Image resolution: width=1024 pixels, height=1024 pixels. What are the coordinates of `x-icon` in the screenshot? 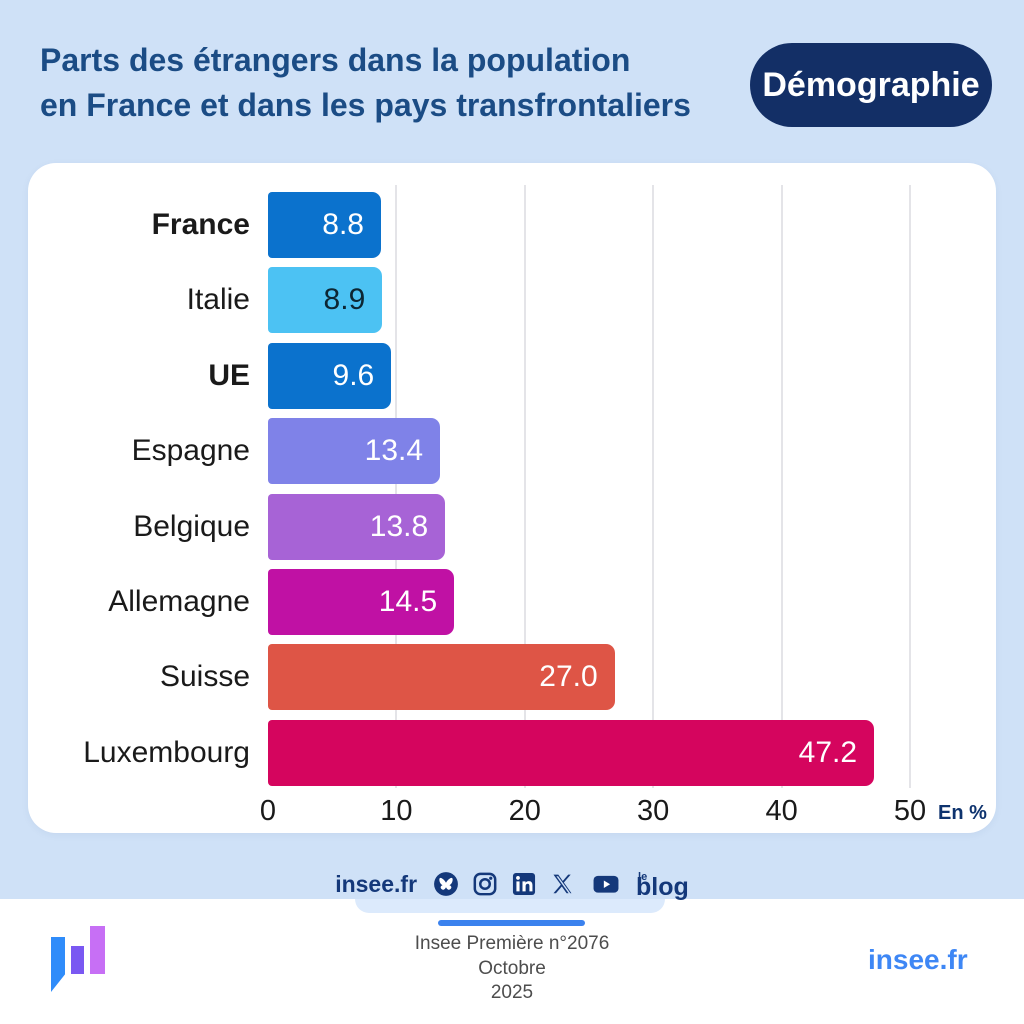 It's located at (563, 884).